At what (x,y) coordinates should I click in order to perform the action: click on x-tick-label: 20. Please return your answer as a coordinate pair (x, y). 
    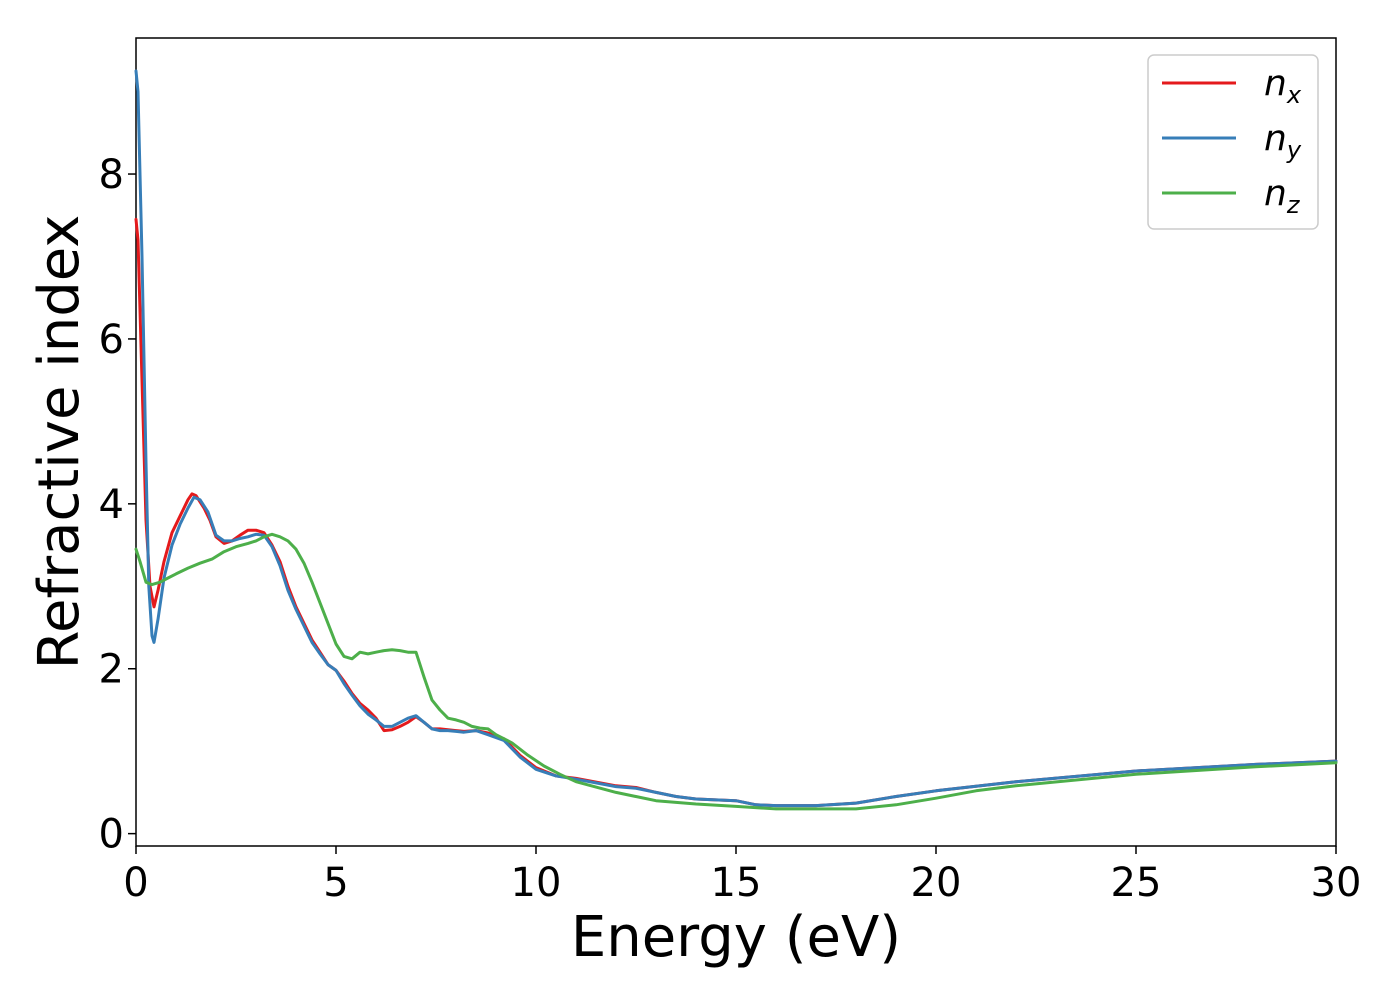
    Looking at the image, I should click on (936, 883).